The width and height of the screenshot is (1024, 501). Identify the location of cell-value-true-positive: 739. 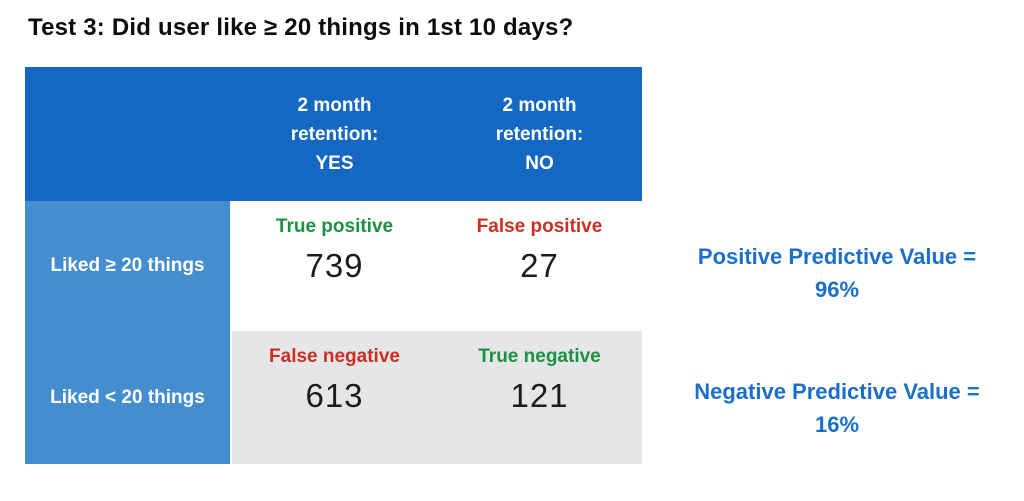
(334, 265).